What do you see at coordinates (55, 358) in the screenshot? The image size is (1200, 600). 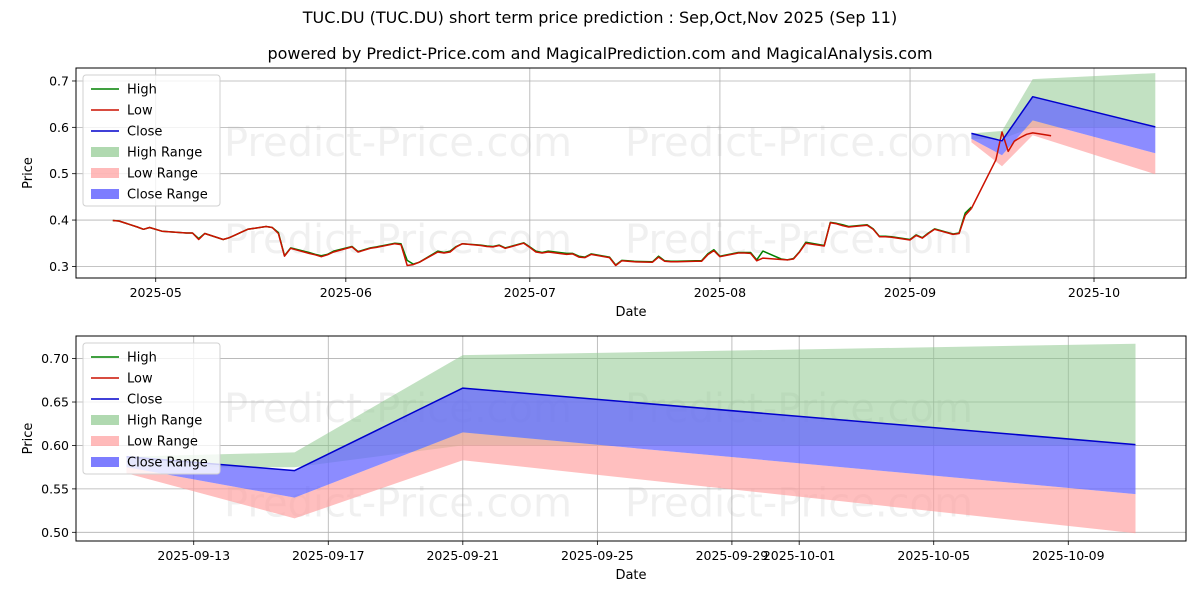 I see `bottom-y-tick-label: 0.70` at bounding box center [55, 358].